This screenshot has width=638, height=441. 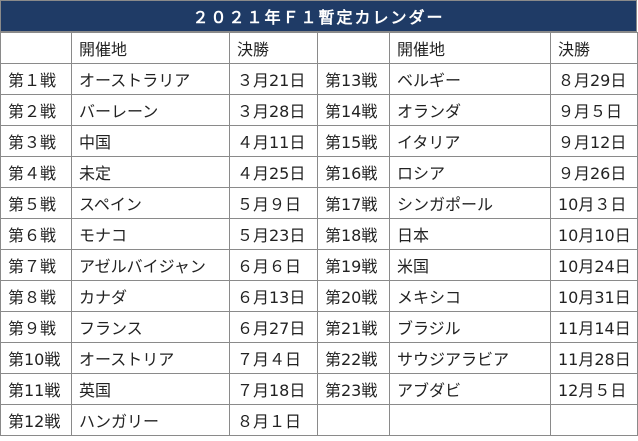 I want to click on race-date: 10月３日, so click(x=594, y=203).